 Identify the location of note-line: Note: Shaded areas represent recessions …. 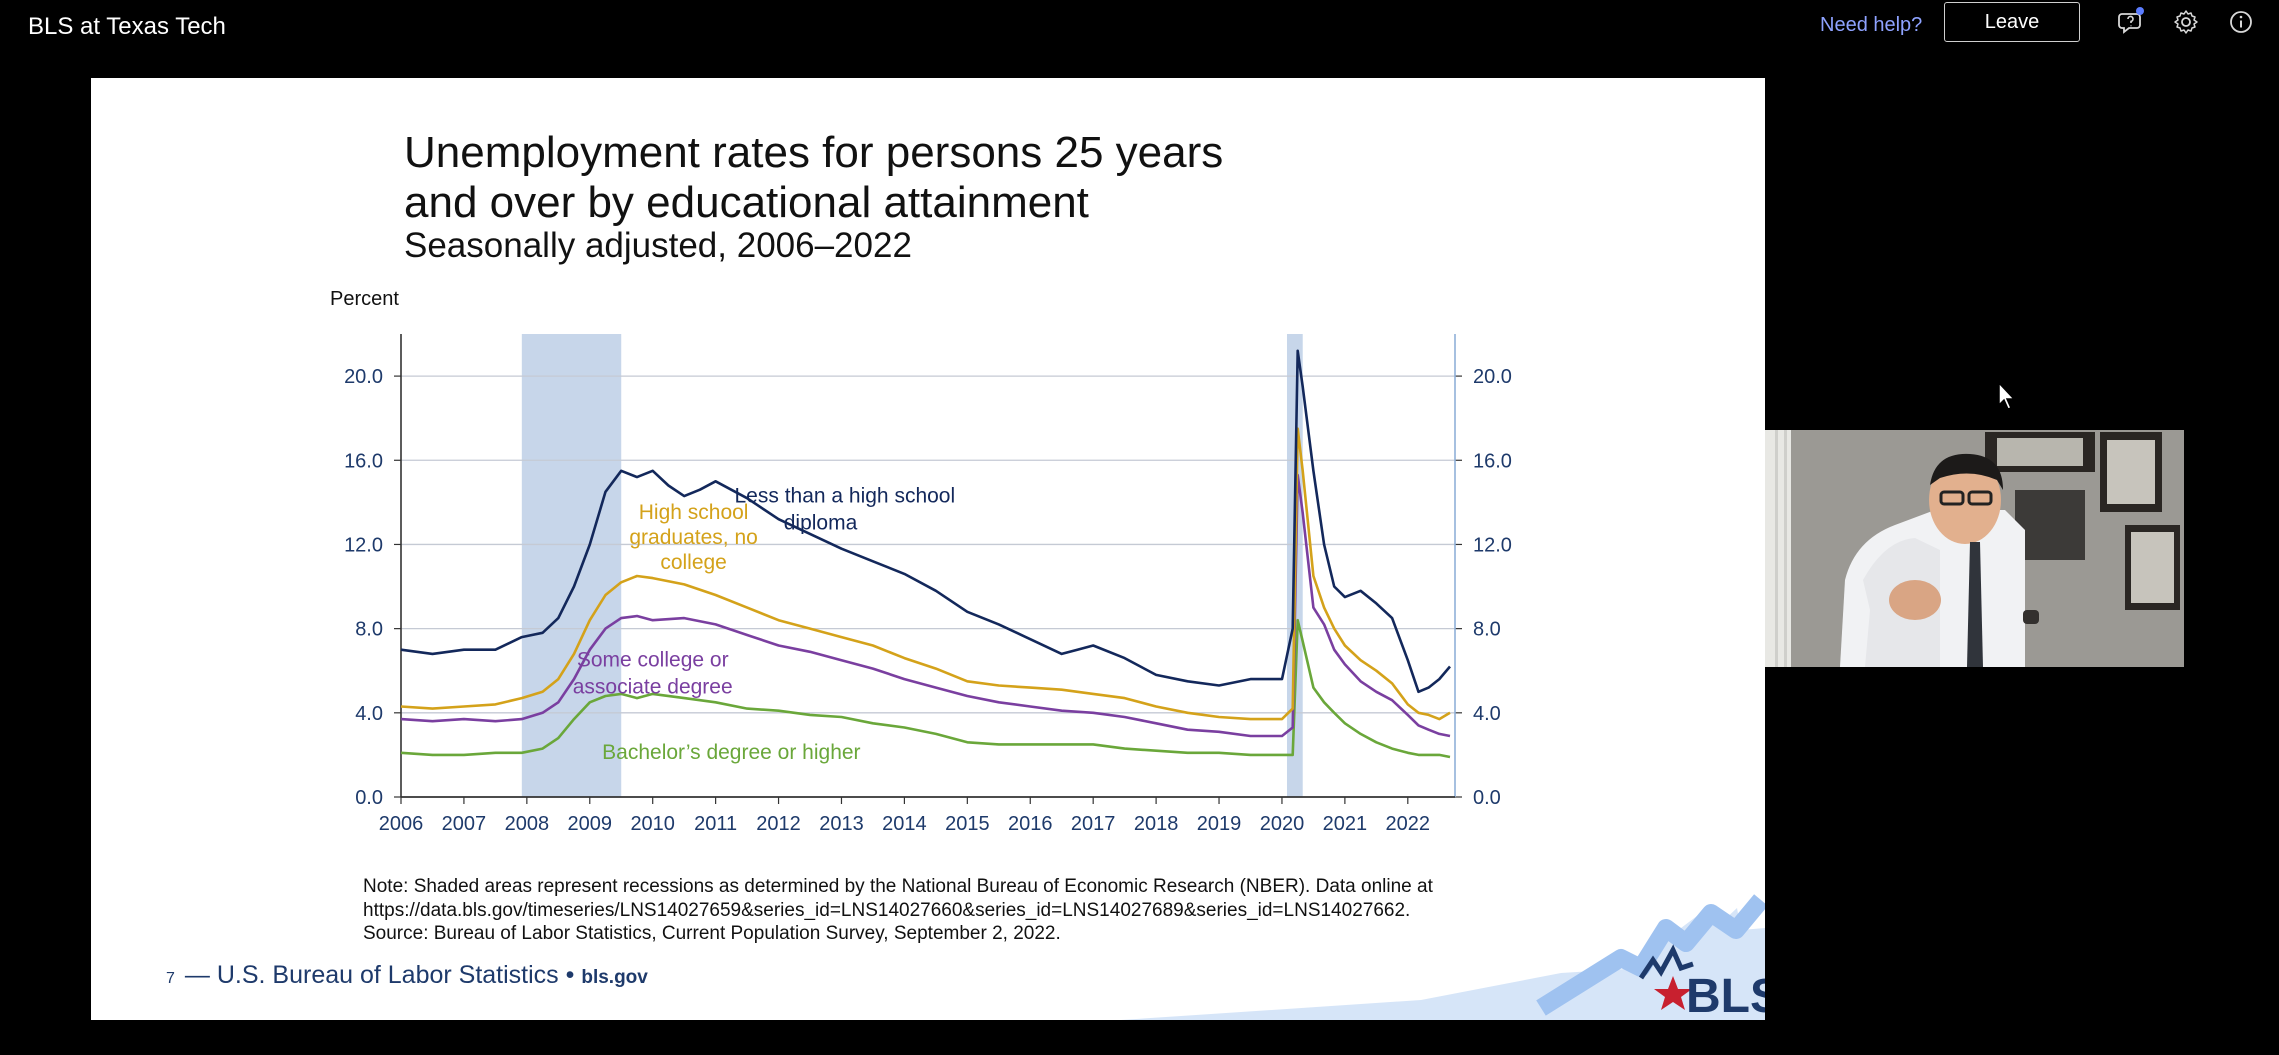
(898, 886).